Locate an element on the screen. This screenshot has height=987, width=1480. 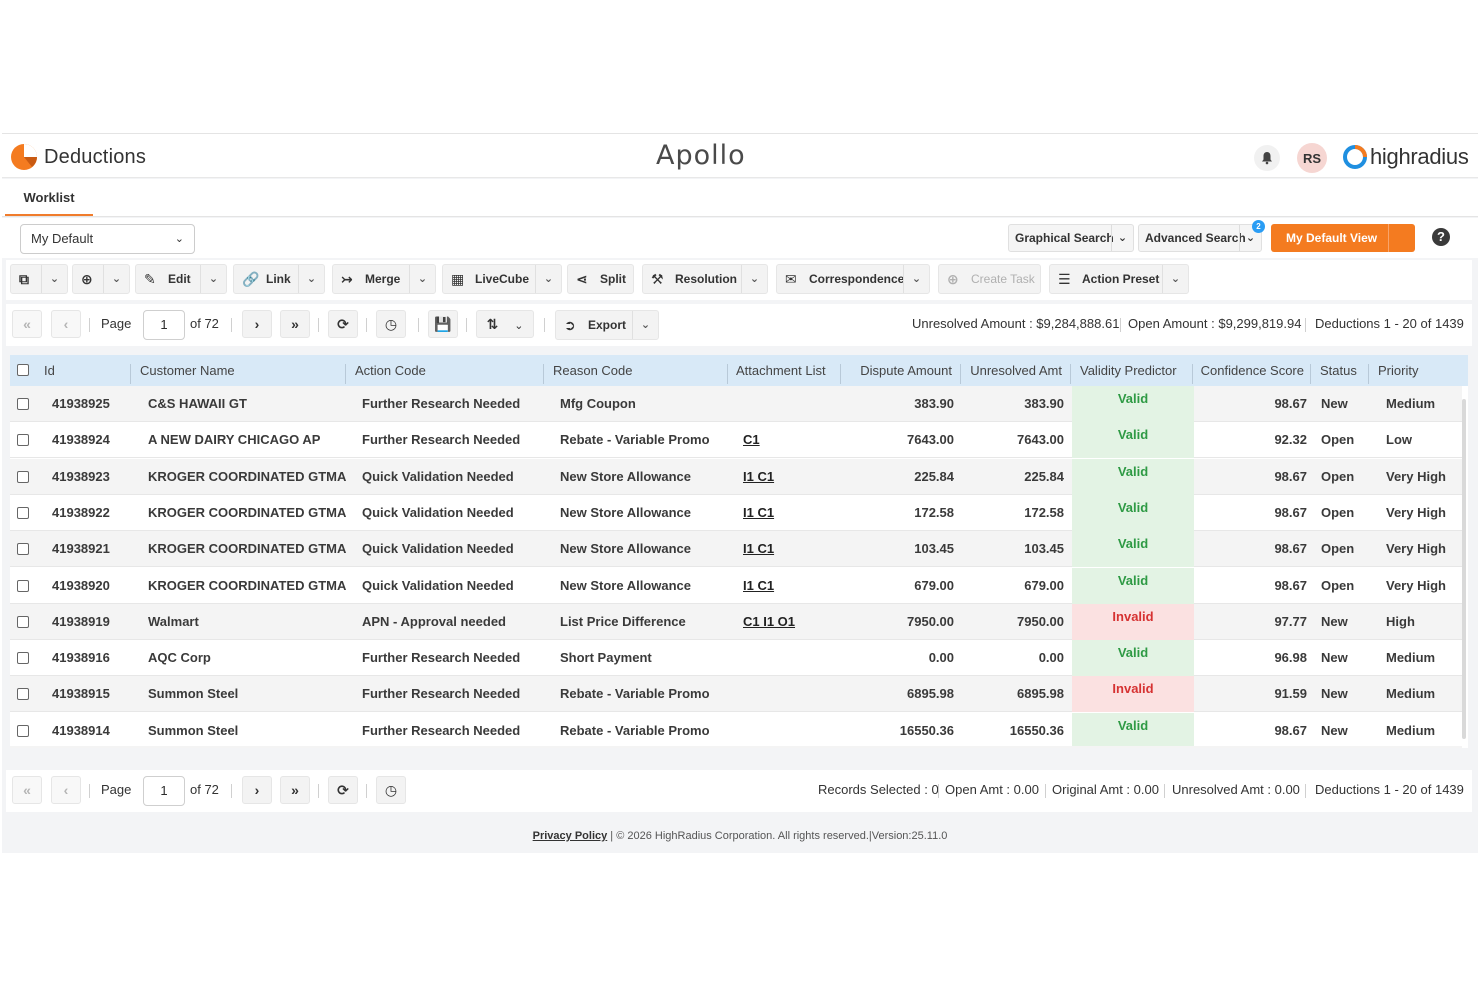
column-header-action-code: Action Code is located at coordinates (390, 370).